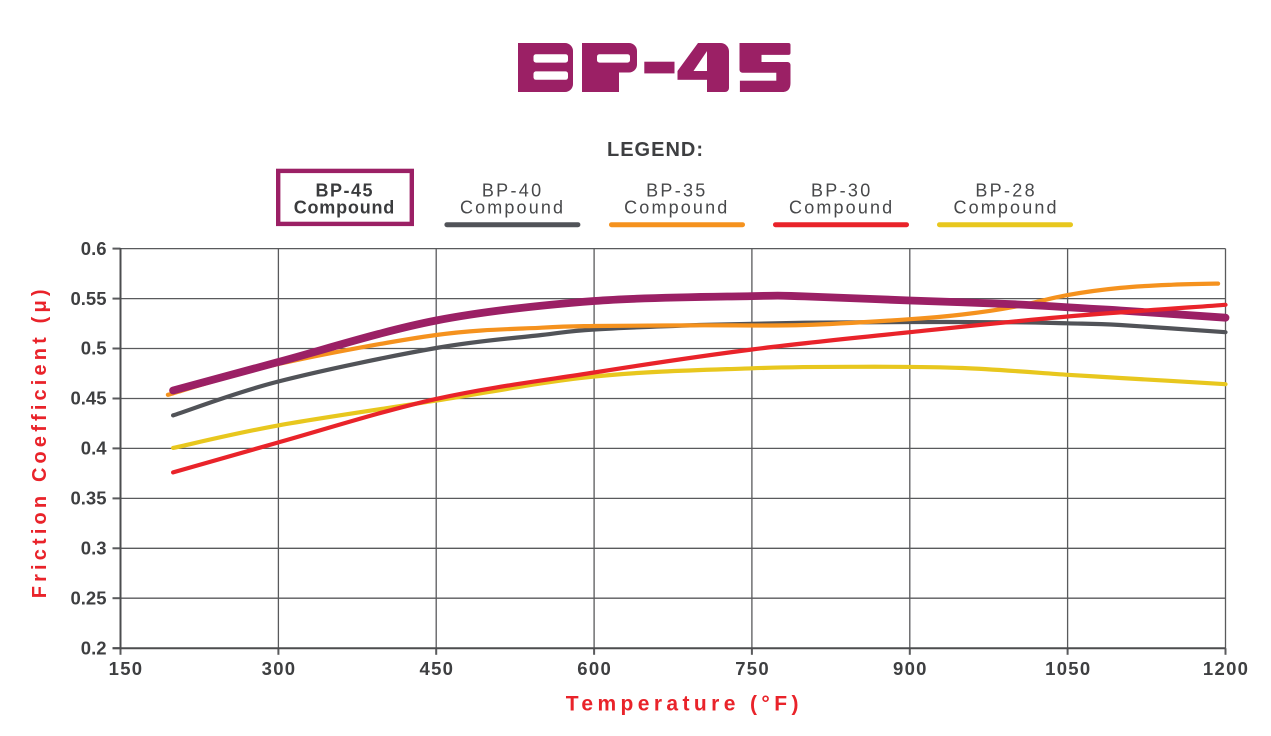  Describe the element at coordinates (94, 448) in the screenshot. I see `svg-text: 0.4` at that location.